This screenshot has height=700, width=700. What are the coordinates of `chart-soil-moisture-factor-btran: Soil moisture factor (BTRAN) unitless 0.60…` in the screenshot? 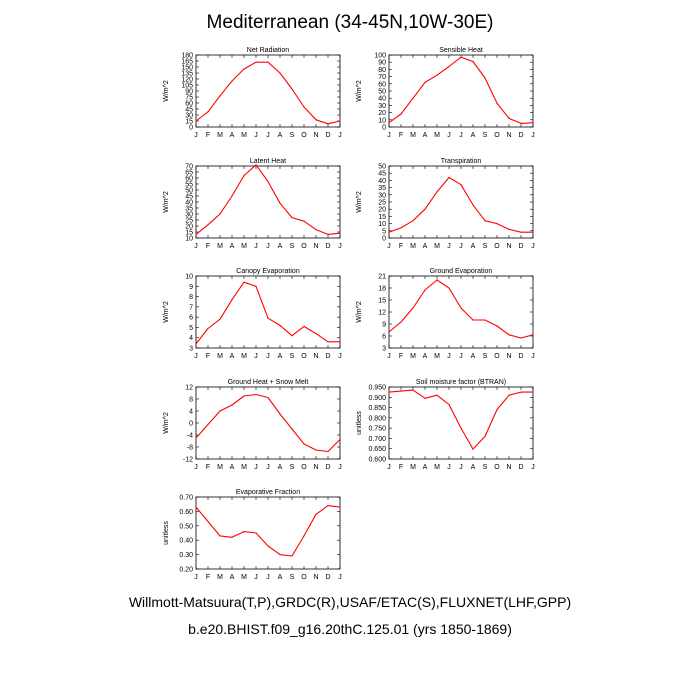 It's located at (445, 425).